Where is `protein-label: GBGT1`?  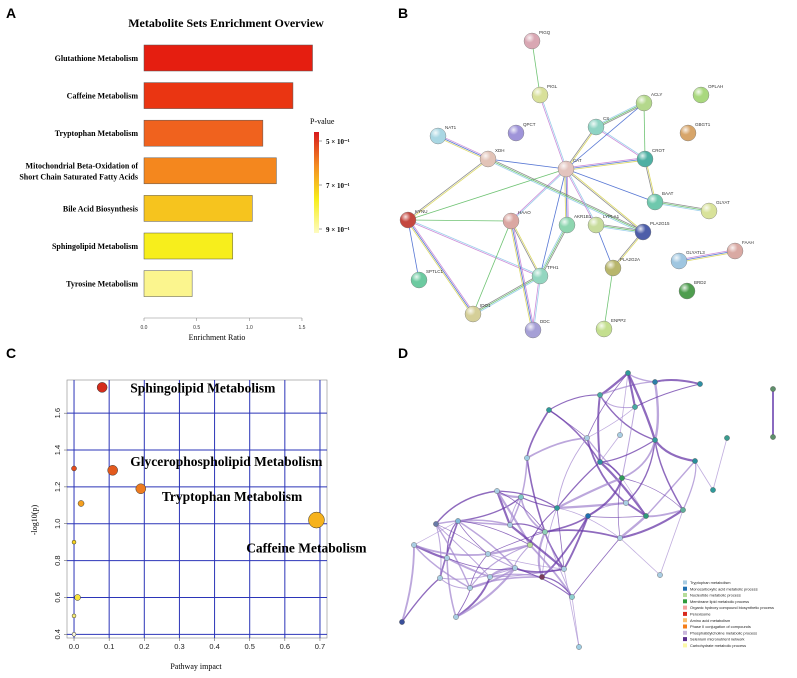
protein-label: GBGT1 is located at coordinates (703, 124).